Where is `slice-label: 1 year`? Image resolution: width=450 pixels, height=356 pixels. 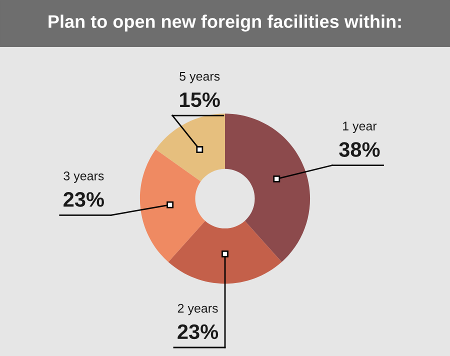
slice-label: 1 year is located at coordinates (360, 127).